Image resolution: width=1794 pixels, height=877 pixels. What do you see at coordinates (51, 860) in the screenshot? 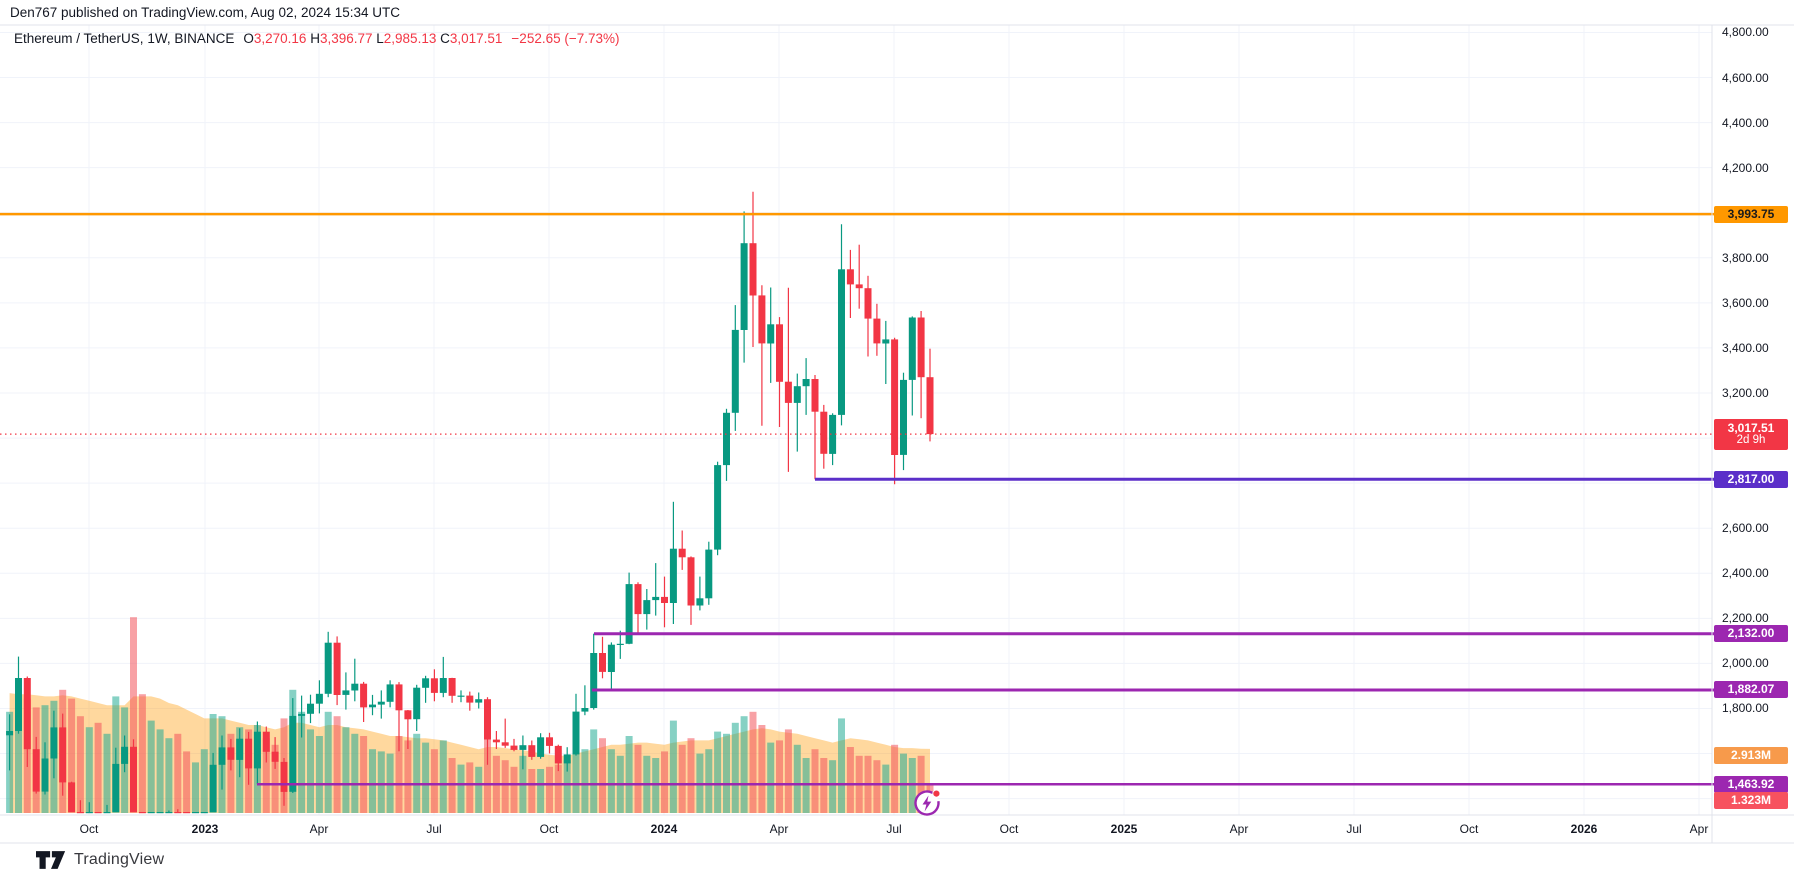
I see `tradingview-logo-icon` at bounding box center [51, 860].